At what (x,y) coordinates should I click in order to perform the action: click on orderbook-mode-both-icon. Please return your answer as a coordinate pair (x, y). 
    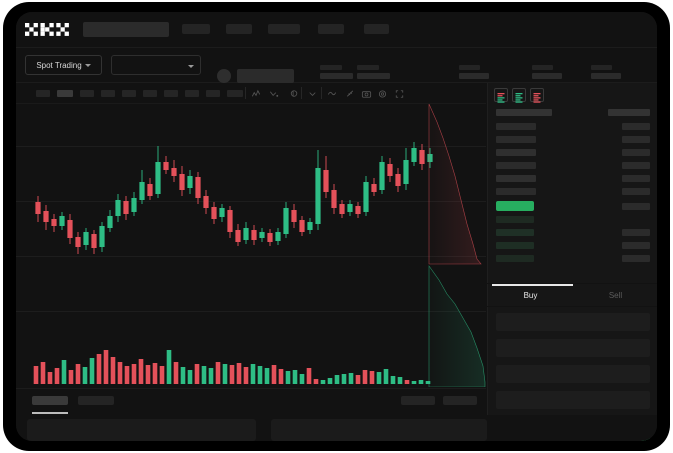
    Looking at the image, I should click on (501, 95).